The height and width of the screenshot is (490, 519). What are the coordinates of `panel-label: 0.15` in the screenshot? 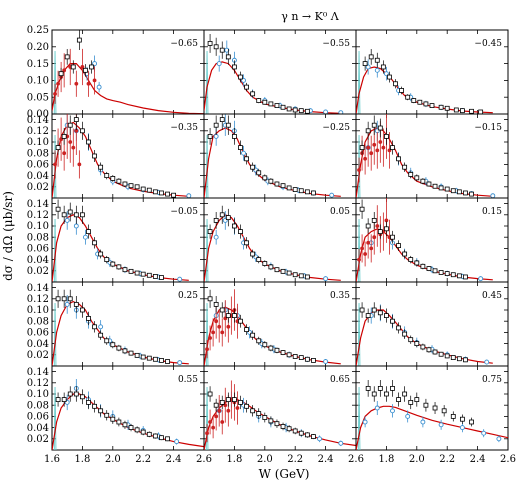 It's located at (492, 212).